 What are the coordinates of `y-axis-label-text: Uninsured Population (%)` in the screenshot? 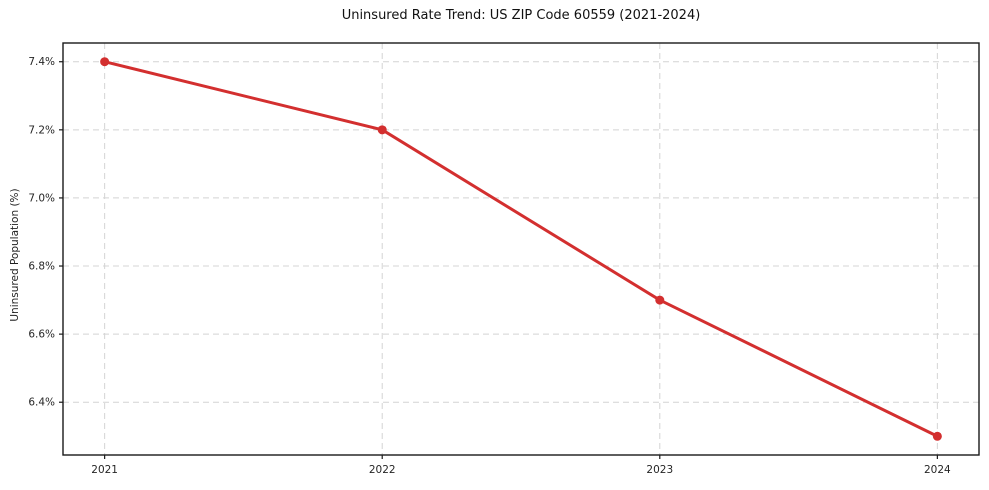 It's located at (15, 255).